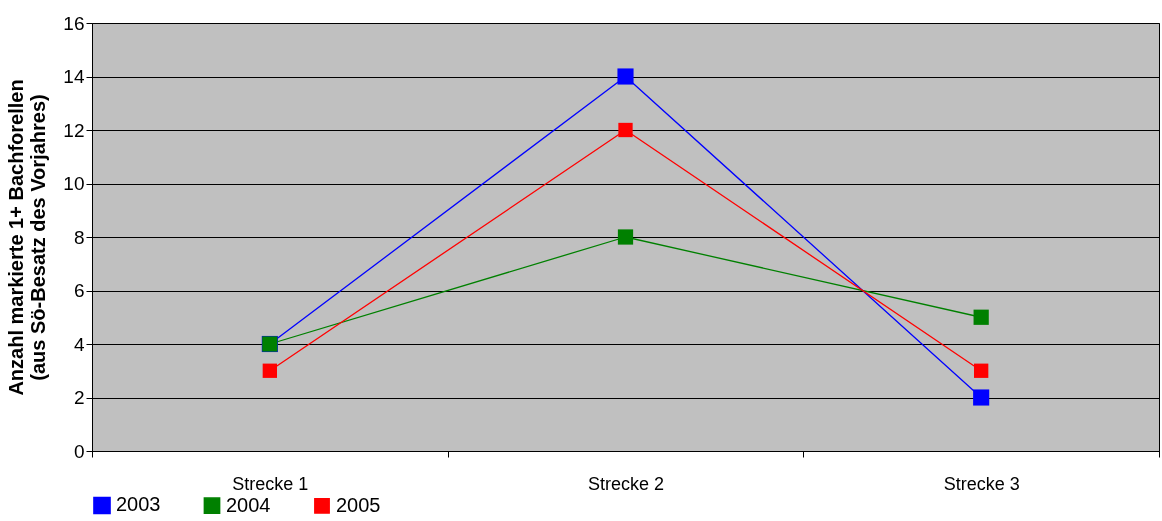 The width and height of the screenshot is (1162, 521). I want to click on y-tick-label: 2, so click(79, 397).